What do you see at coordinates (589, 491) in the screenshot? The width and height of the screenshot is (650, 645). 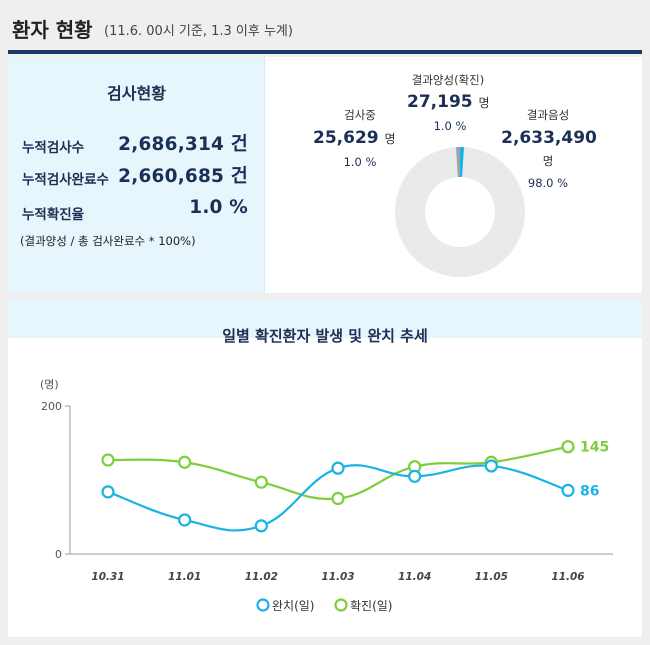 I see `end-value-label: 86` at bounding box center [589, 491].